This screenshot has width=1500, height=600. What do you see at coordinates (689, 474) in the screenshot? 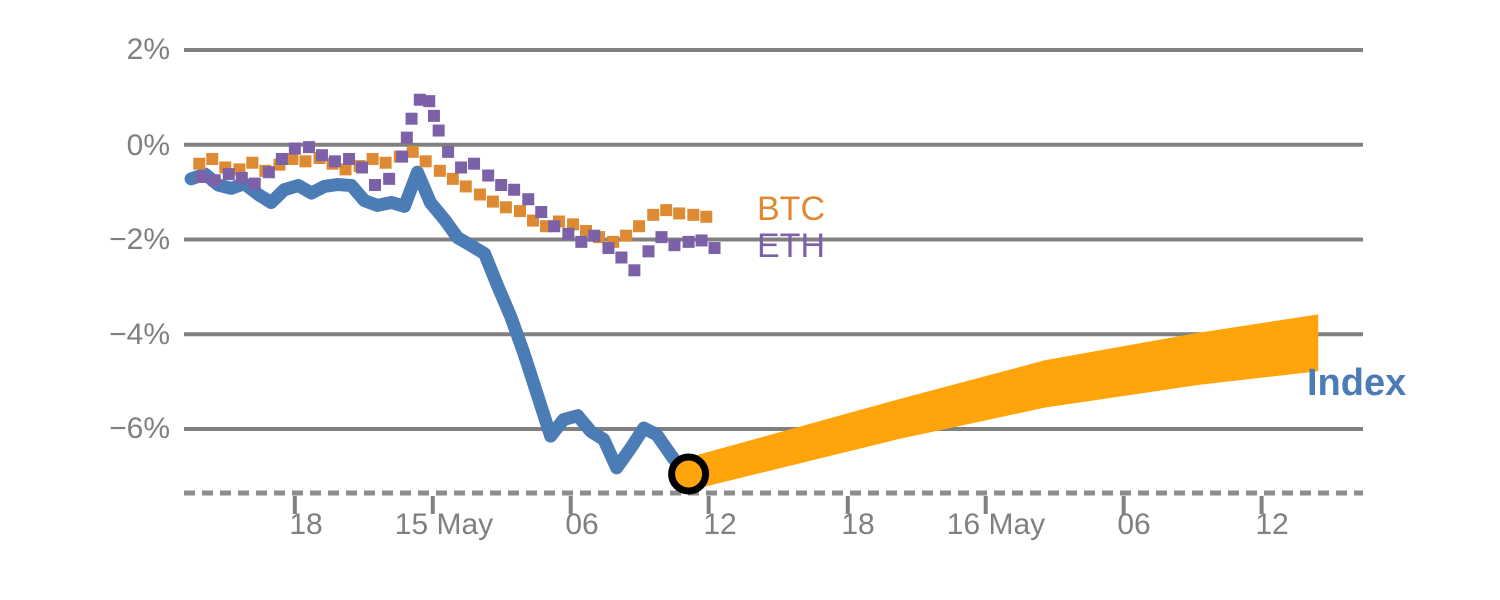
I see `current-point-marker` at bounding box center [689, 474].